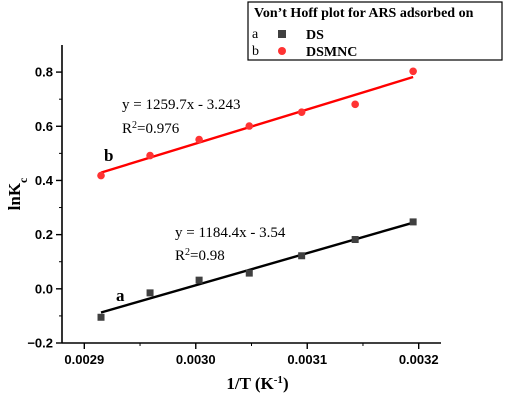 Image resolution: width=505 pixels, height=404 pixels. What do you see at coordinates (315, 35) in the screenshot?
I see `legend-name-ds: DS` at bounding box center [315, 35].